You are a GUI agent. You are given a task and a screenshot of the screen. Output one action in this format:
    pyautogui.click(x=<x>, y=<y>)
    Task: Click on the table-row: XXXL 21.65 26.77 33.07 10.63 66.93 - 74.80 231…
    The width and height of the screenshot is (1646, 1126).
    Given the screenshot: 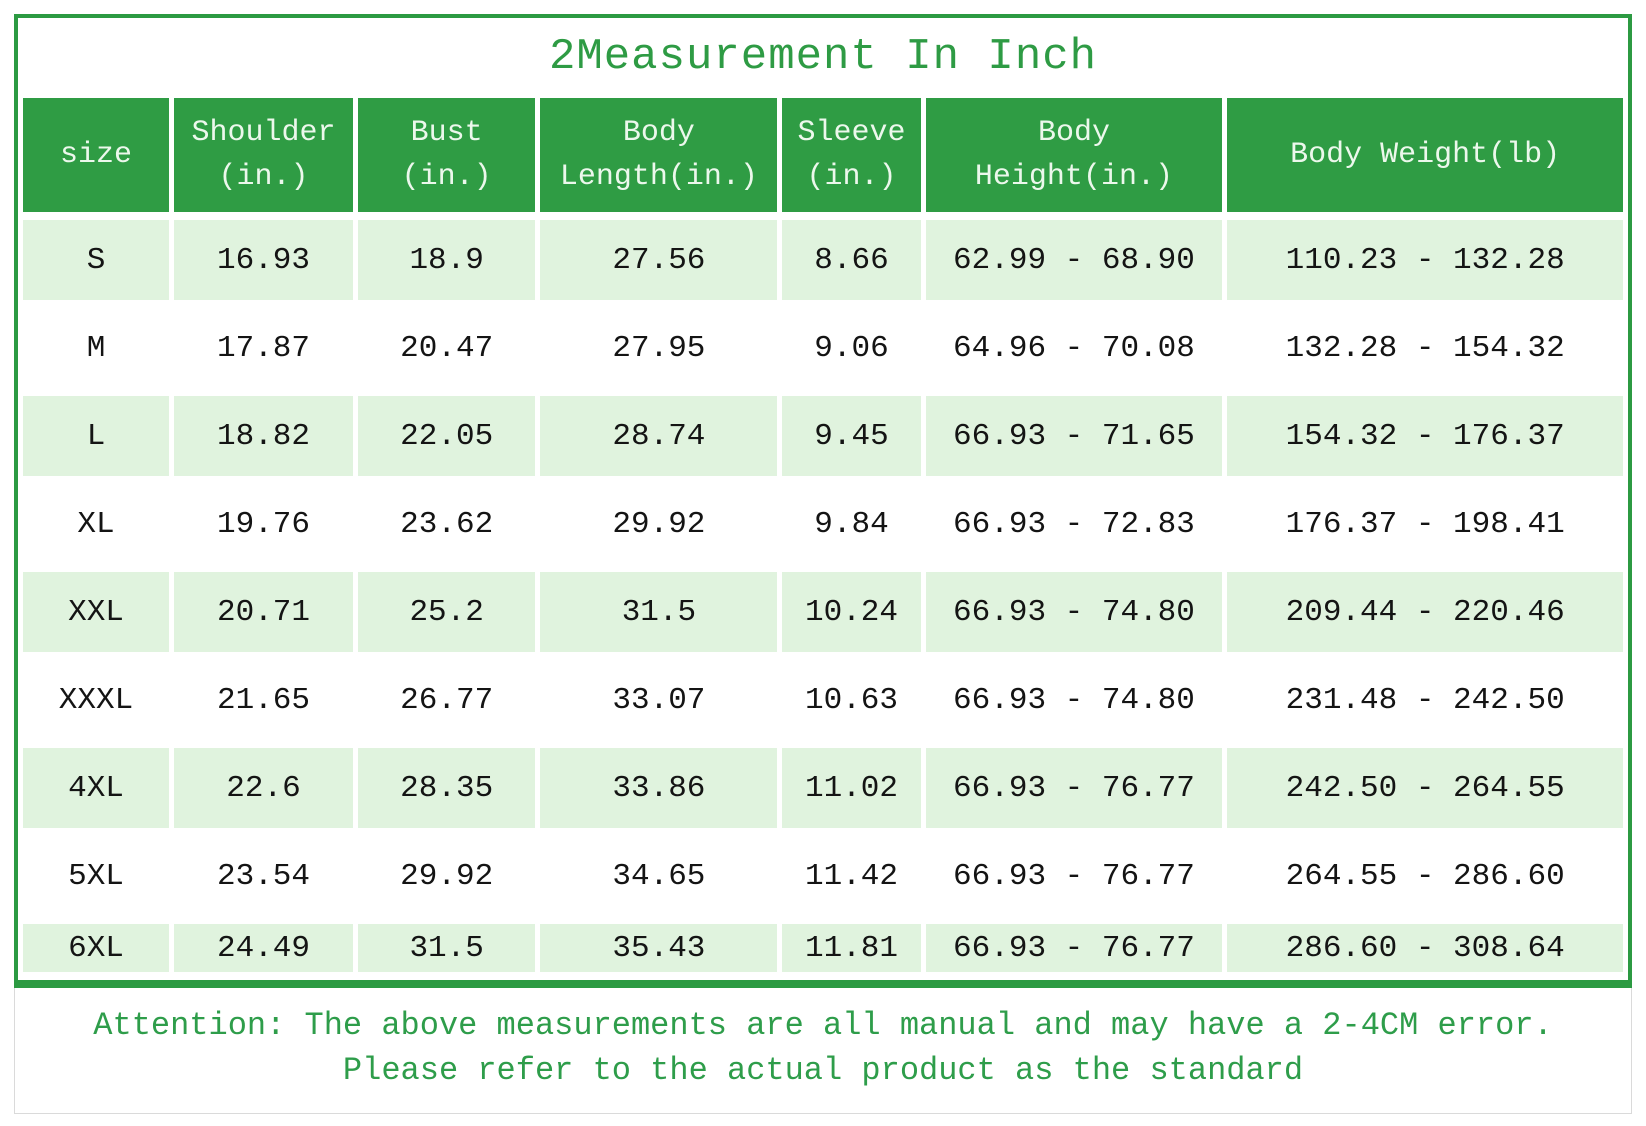 What is the action you would take?
    pyautogui.click(x=823, y=700)
    